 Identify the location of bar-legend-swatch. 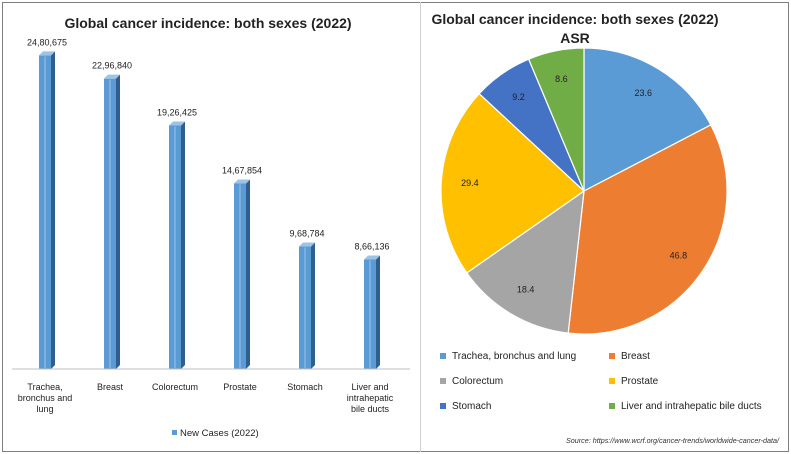
(174, 432).